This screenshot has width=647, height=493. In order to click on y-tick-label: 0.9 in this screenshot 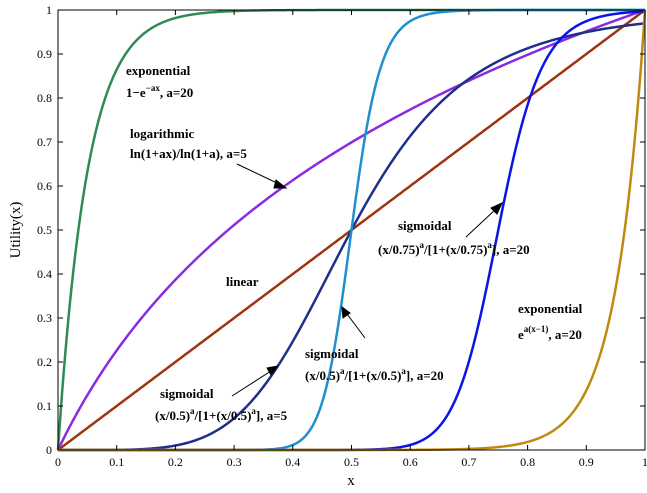, I will do `click(44, 54)`.